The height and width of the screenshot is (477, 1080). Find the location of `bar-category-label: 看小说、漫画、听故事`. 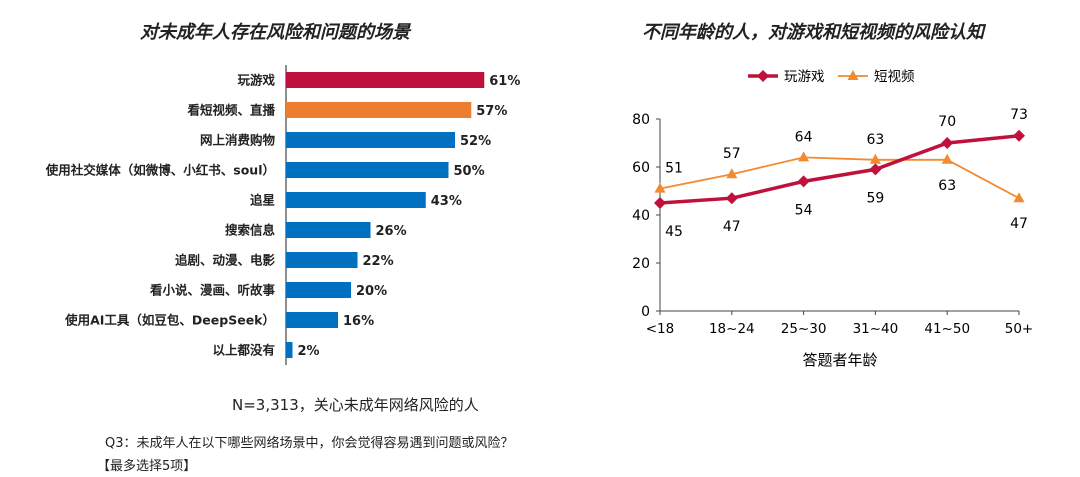

bar-category-label: 看小说、漫画、听故事 is located at coordinates (213, 290).